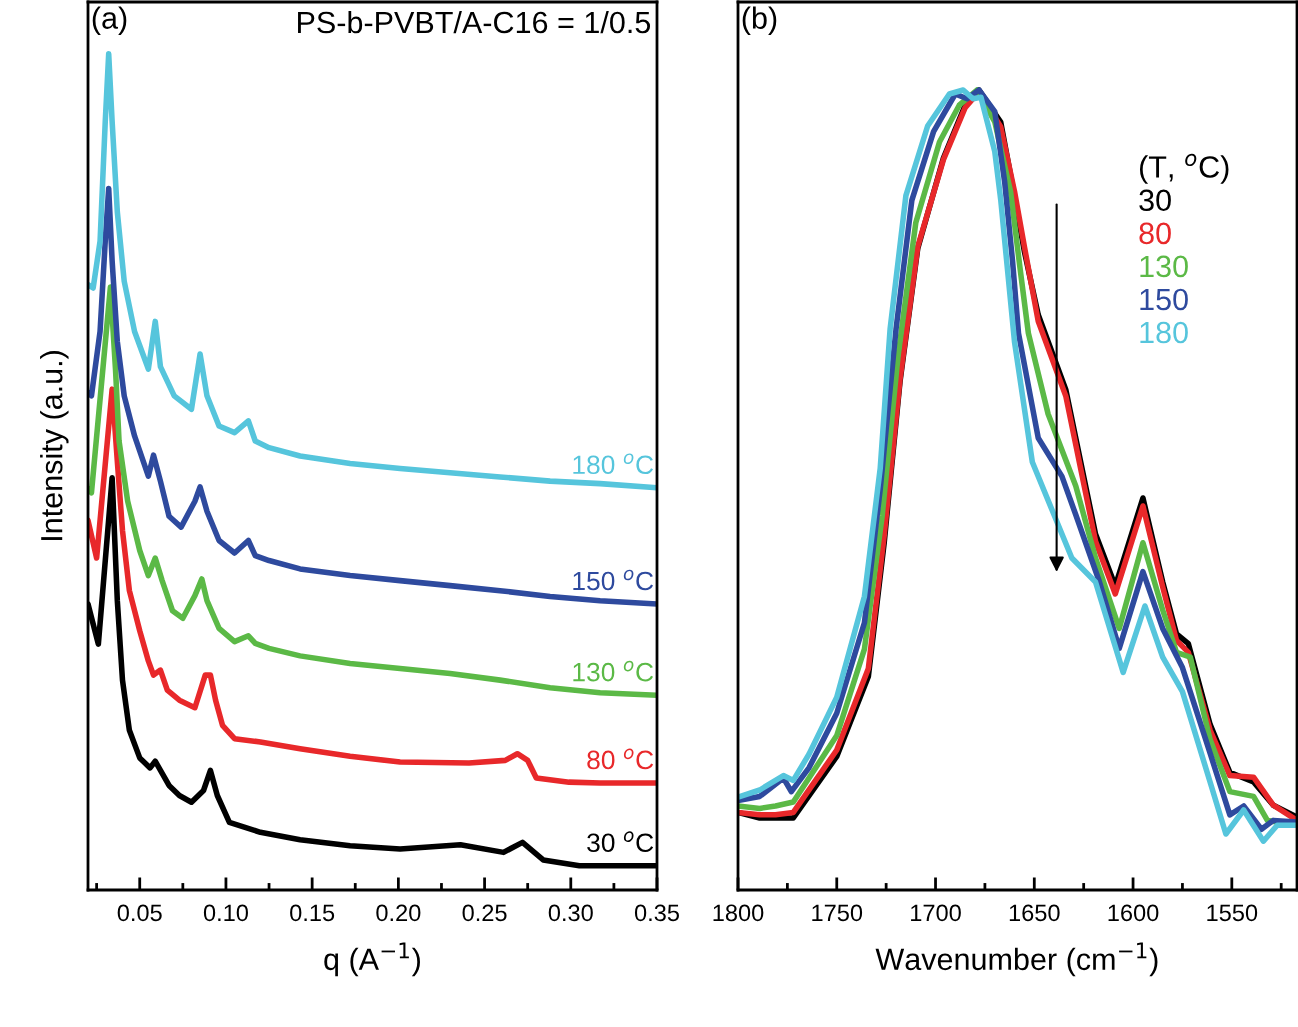  What do you see at coordinates (1016, 959) in the screenshot?
I see `x-axis-title: Wavenumber (cm$^{−1}$)` at bounding box center [1016, 959].